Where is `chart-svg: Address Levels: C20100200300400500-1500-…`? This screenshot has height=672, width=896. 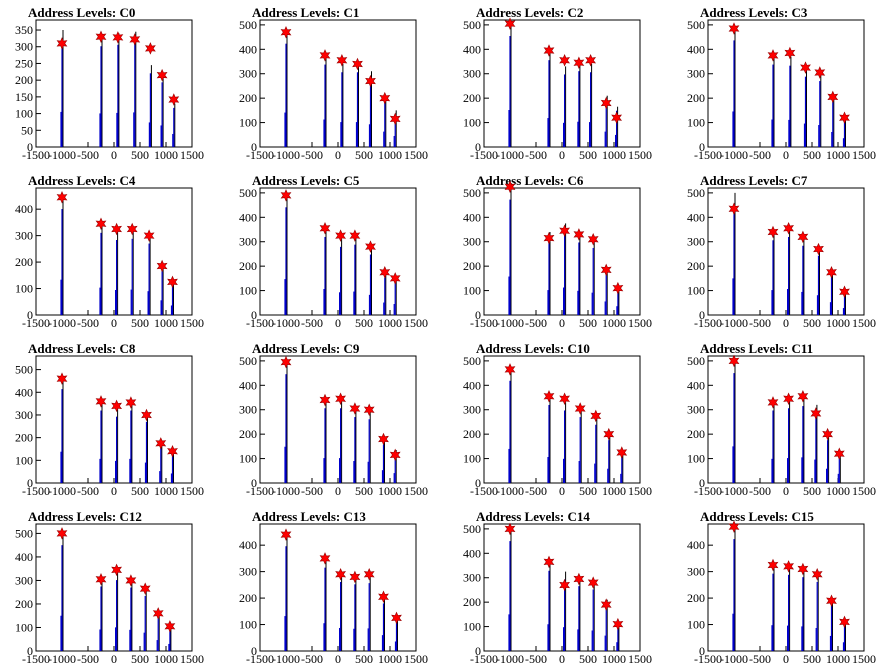
chart-svg: Address Levels: C20100200300400500-1500-… is located at coordinates (557, 83).